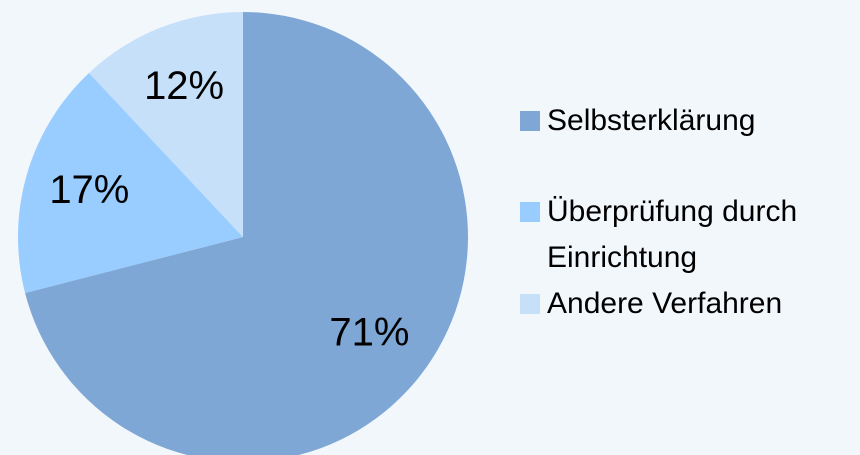 Image resolution: width=860 pixels, height=455 pixels. Describe the element at coordinates (665, 303) in the screenshot. I see `legend-label: Andere Verfahren` at that location.